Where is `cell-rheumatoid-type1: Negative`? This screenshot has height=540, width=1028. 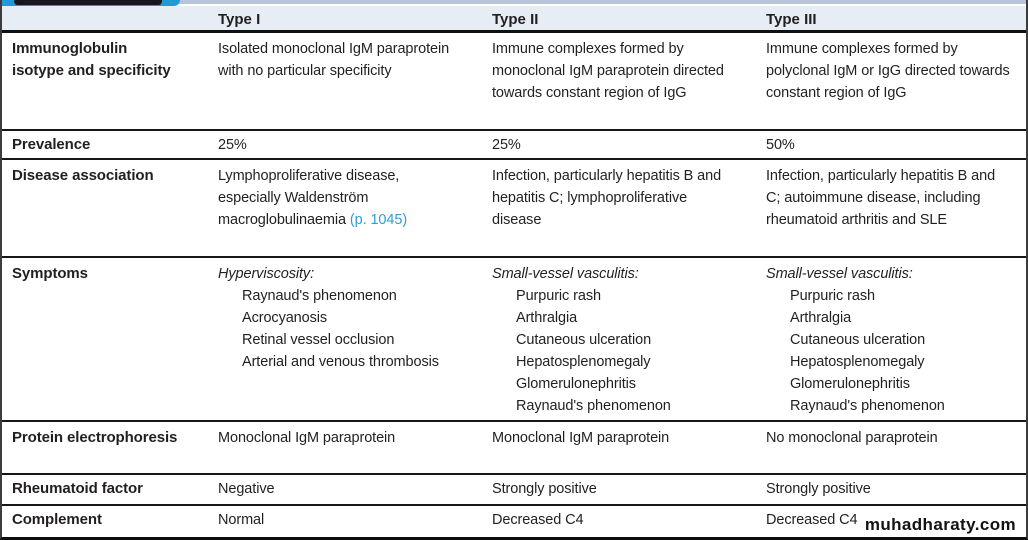
cell-rheumatoid-type1: Negative is located at coordinates (246, 489).